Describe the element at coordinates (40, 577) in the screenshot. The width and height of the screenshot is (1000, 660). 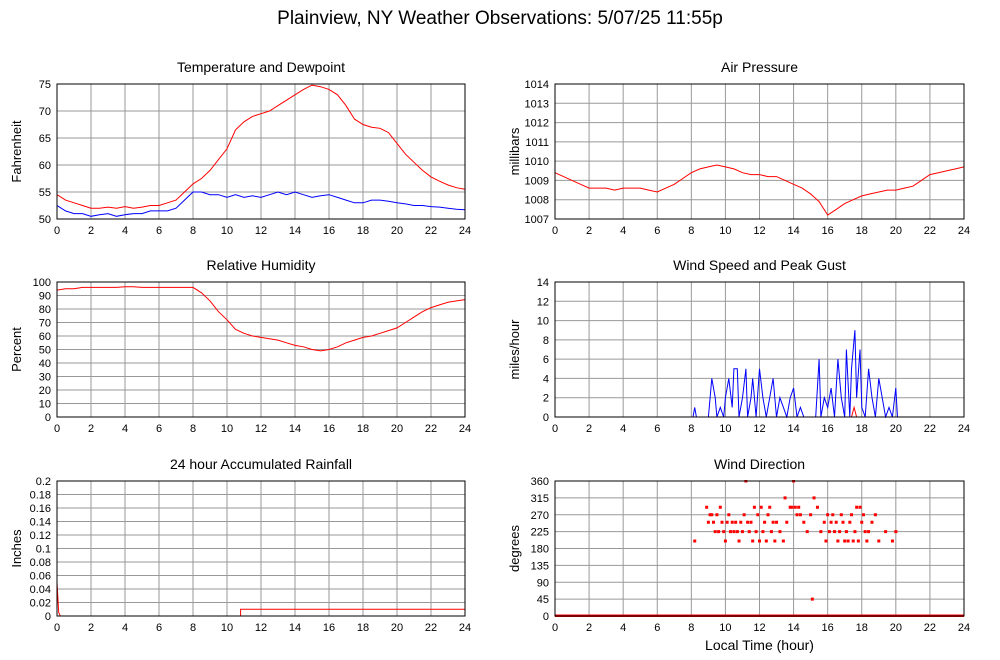
I see `y-tick-label: 0.06` at that location.